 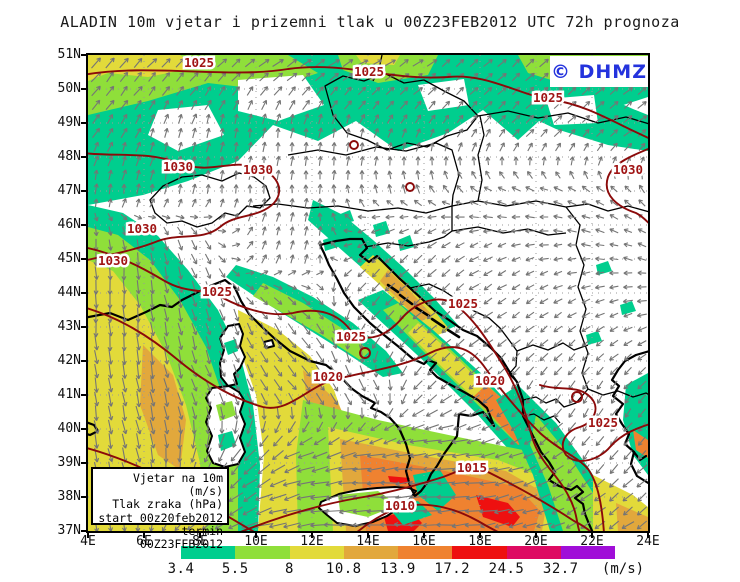 What do you see at coordinates (69, 428) in the screenshot?
I see `lat-tick-label: 40N` at bounding box center [69, 428].